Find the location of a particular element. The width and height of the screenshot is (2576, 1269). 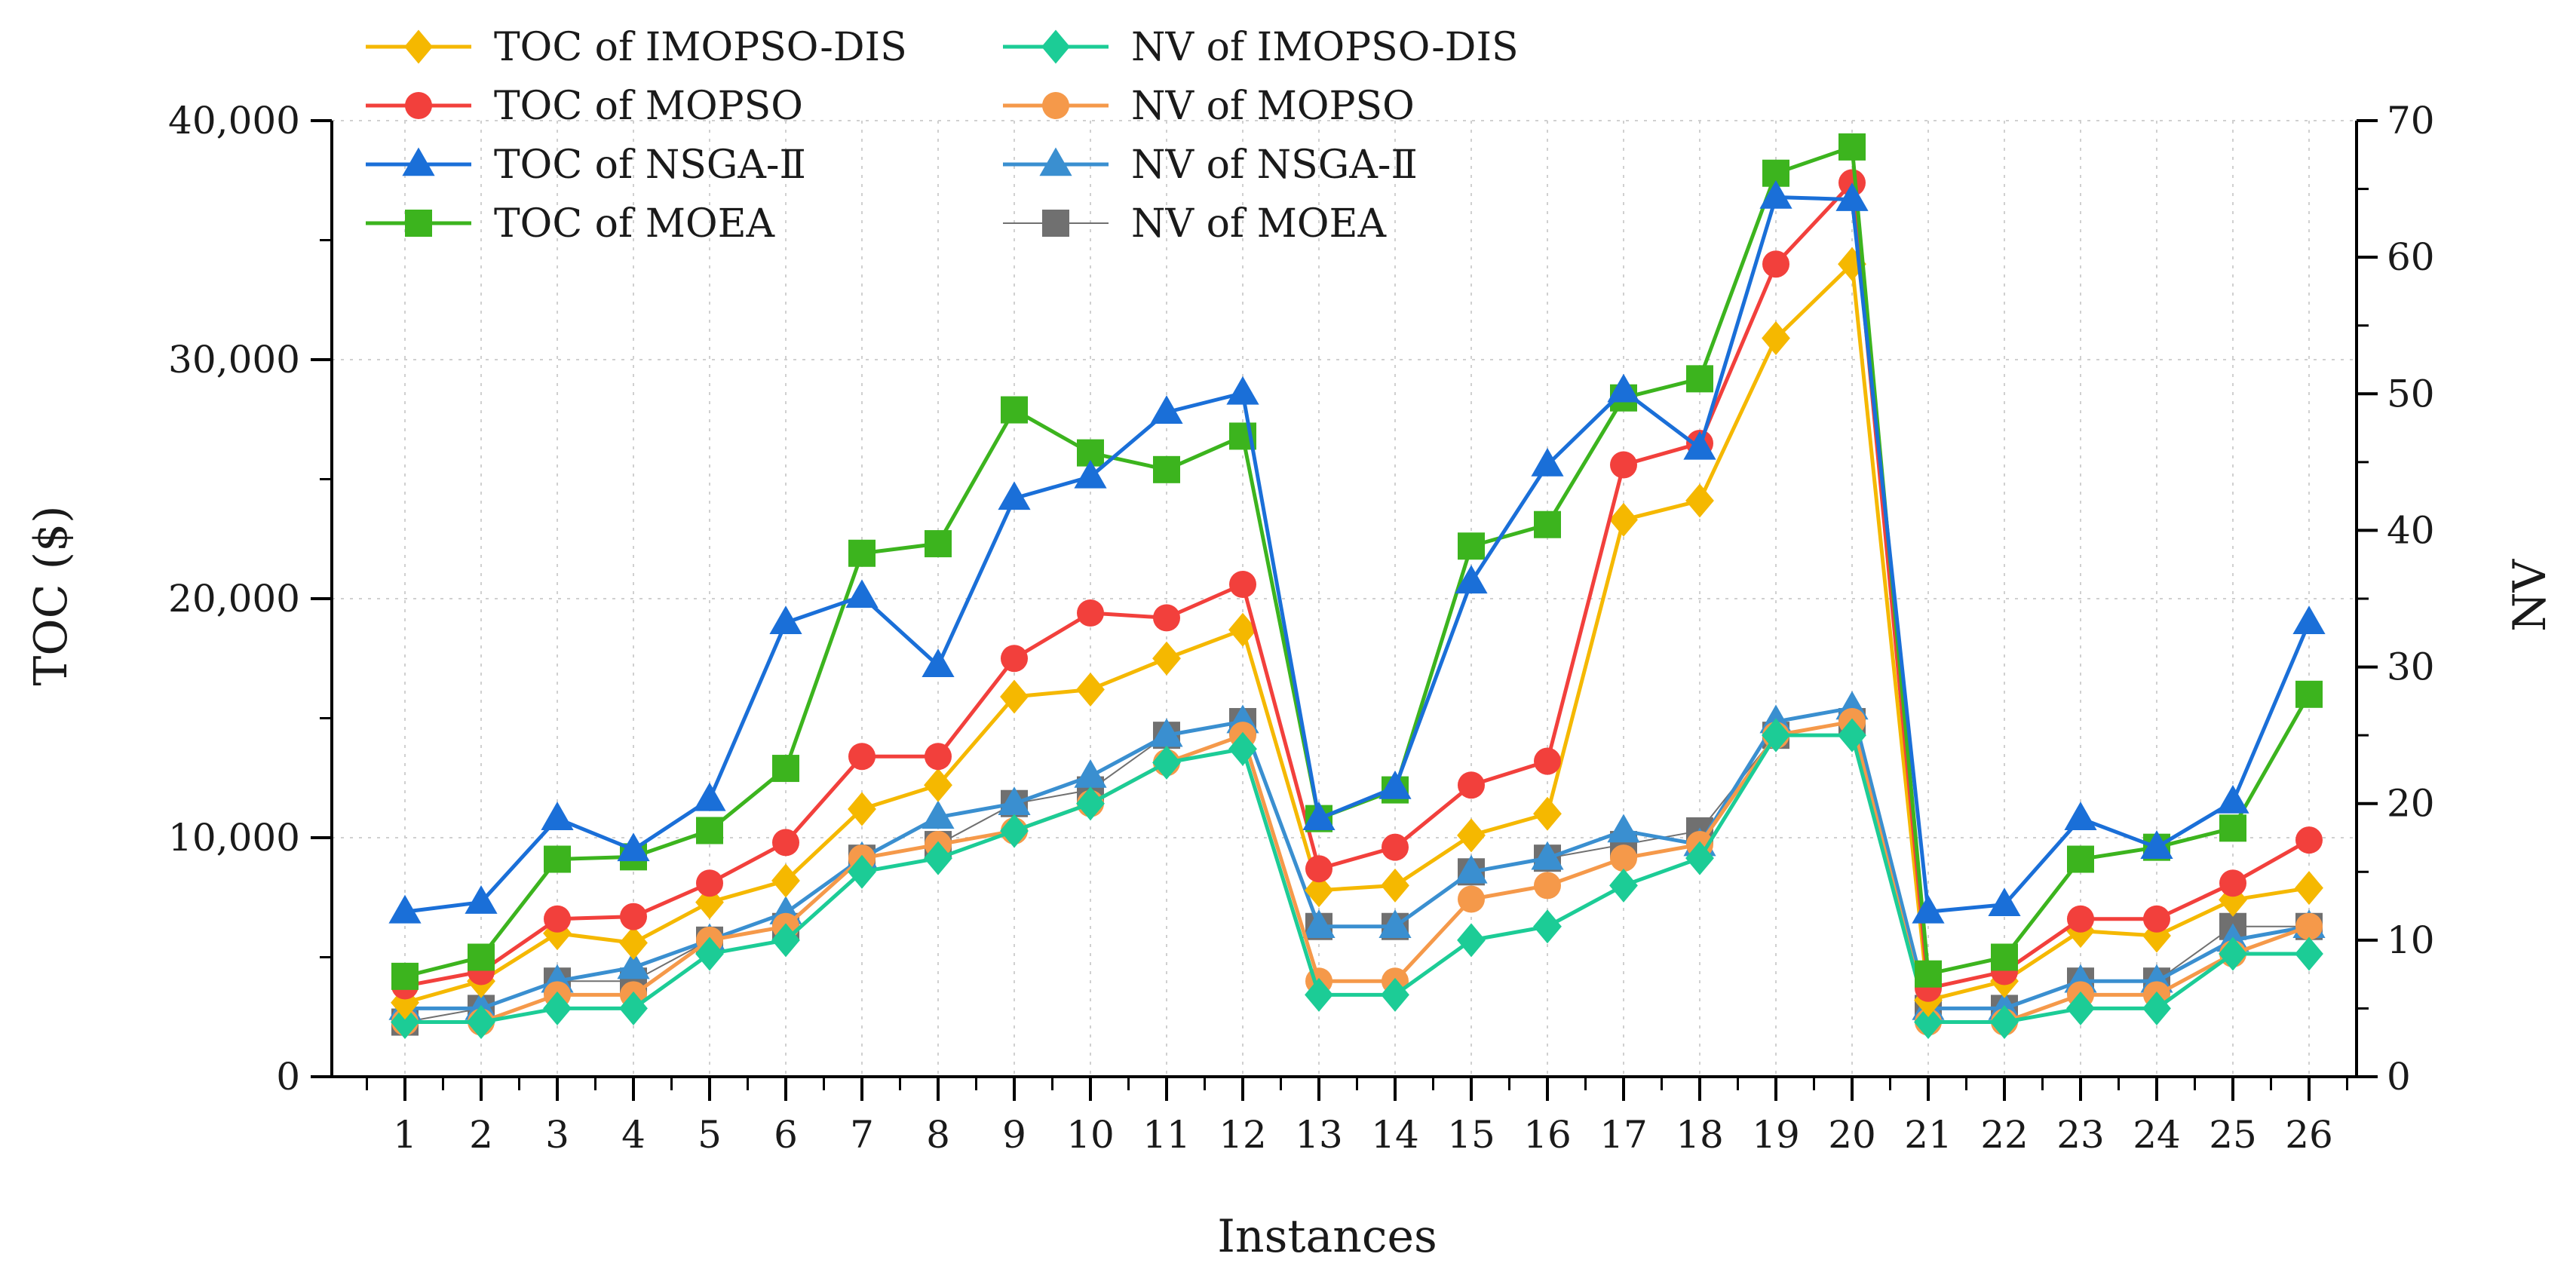

y2-tick-label: 50 is located at coordinates (2411, 393).